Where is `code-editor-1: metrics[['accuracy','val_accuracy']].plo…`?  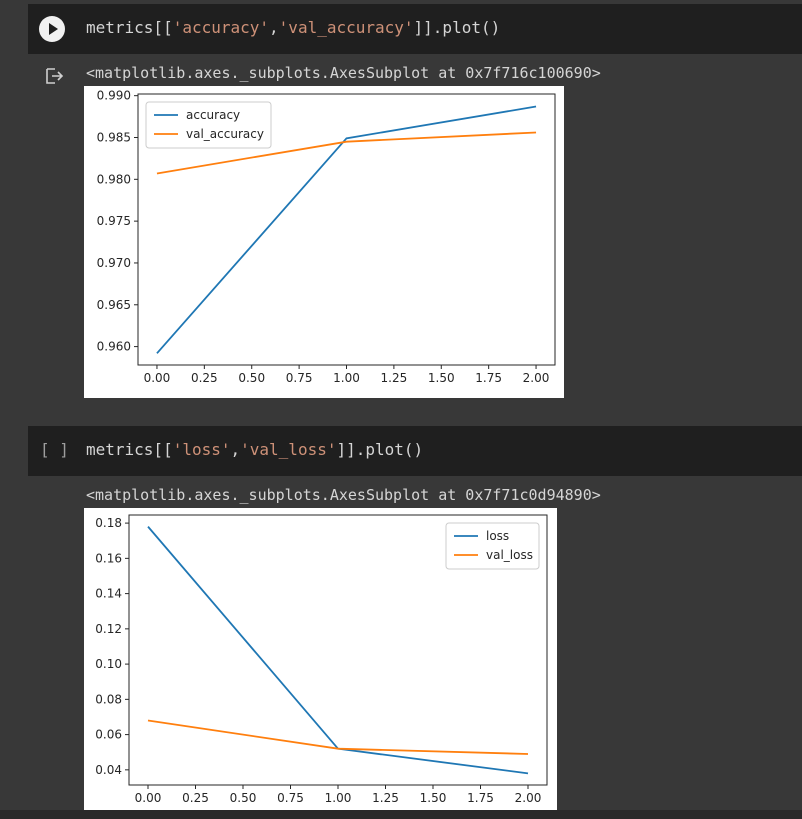 code-editor-1: metrics[['accuracy','val_accuracy']].plo… is located at coordinates (293, 27).